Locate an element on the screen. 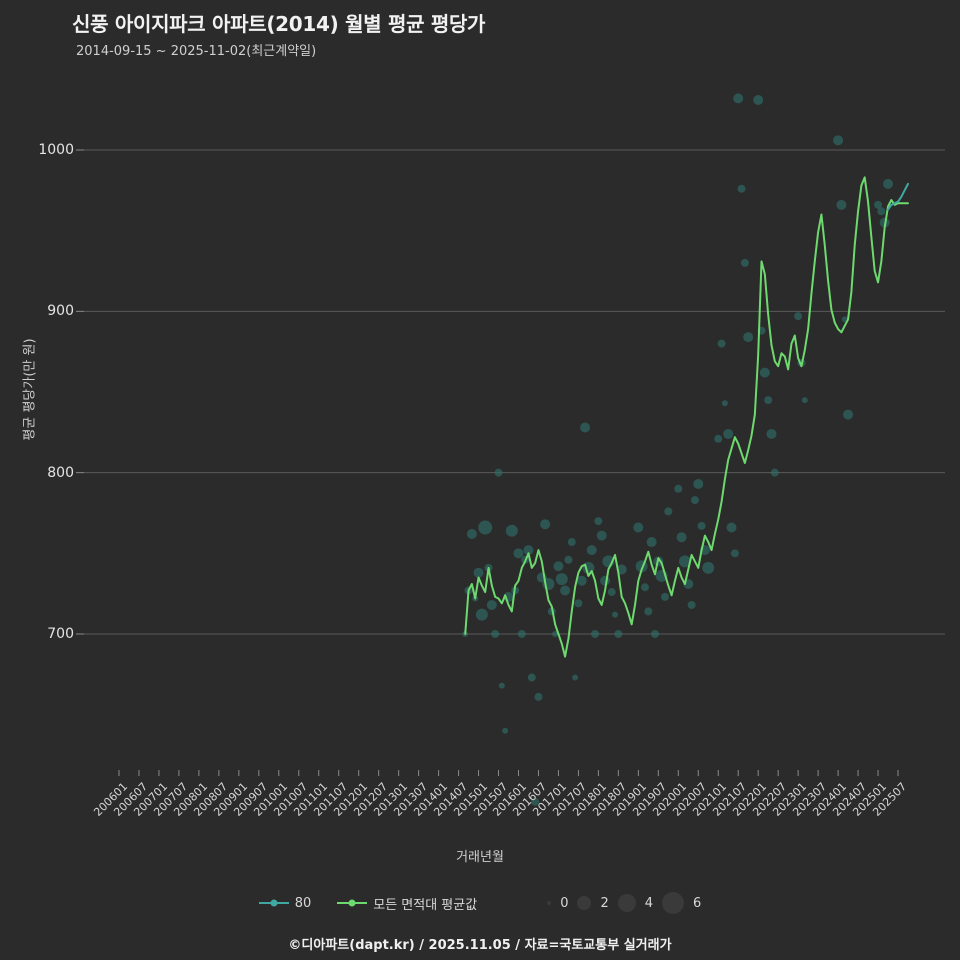  size-legend-label: 0 is located at coordinates (564, 903).